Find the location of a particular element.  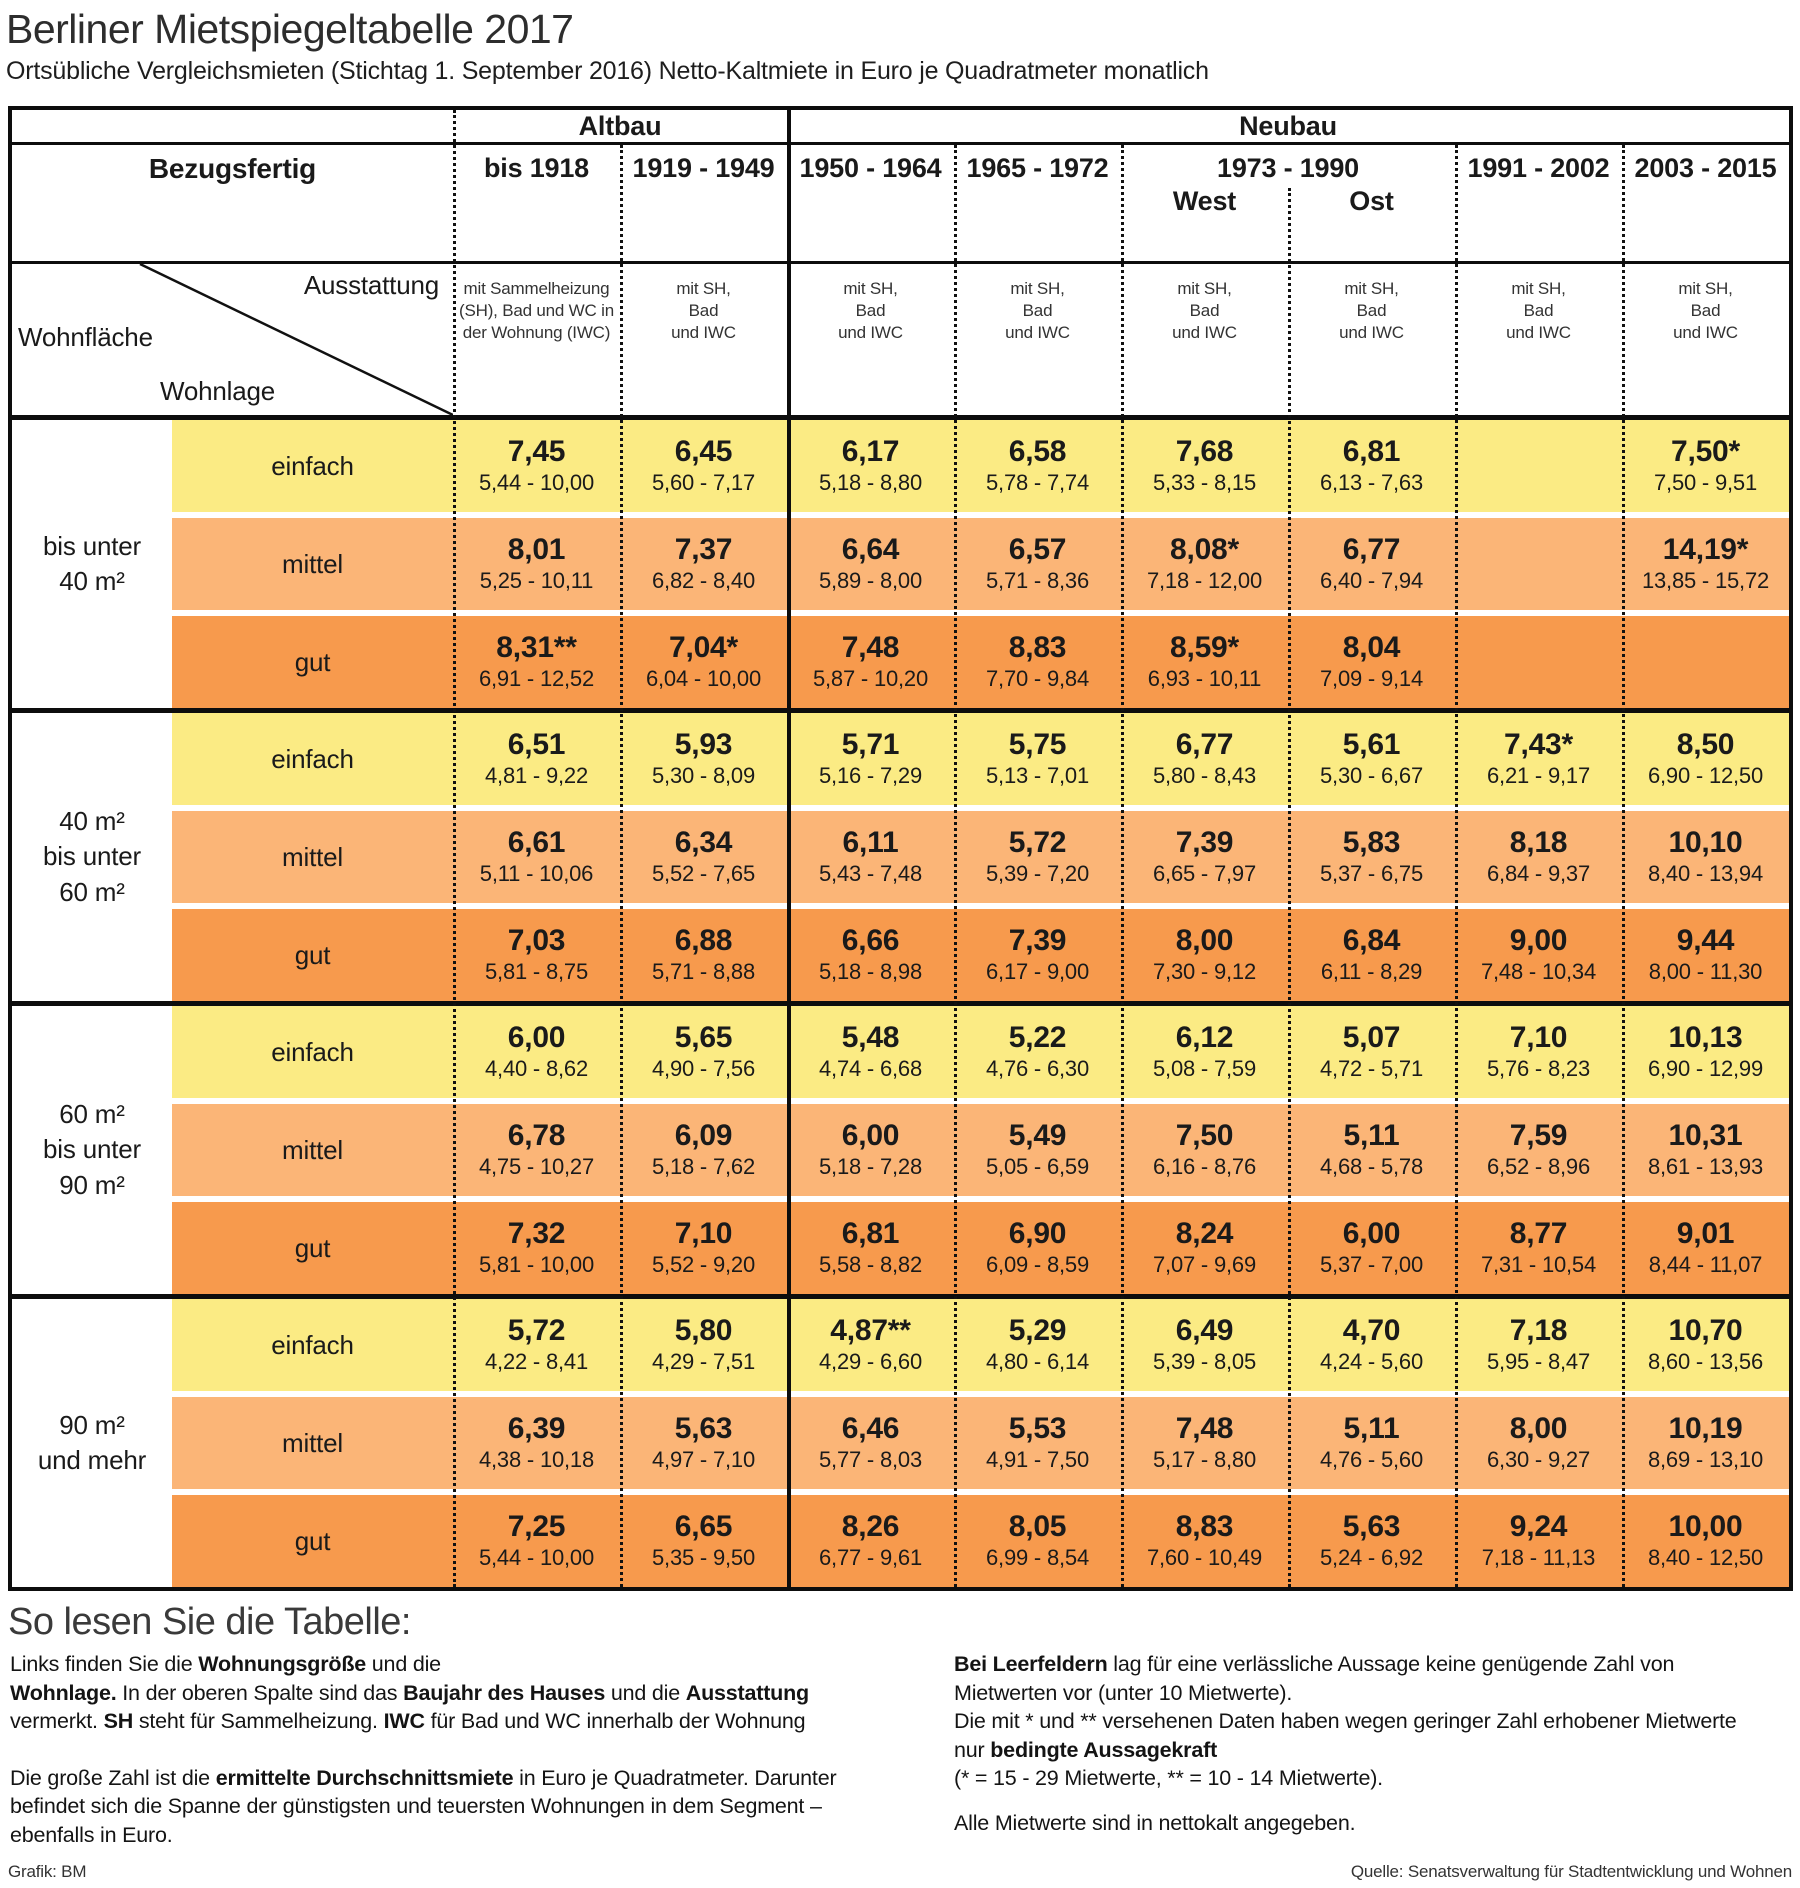

rent-range: 8,00 - 11,30 is located at coordinates (1705, 972).